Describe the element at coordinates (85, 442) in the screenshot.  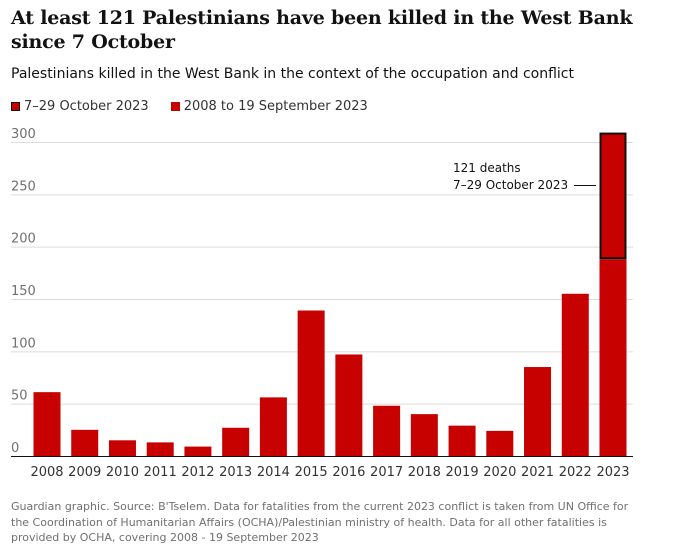
I see `bar-2009` at that location.